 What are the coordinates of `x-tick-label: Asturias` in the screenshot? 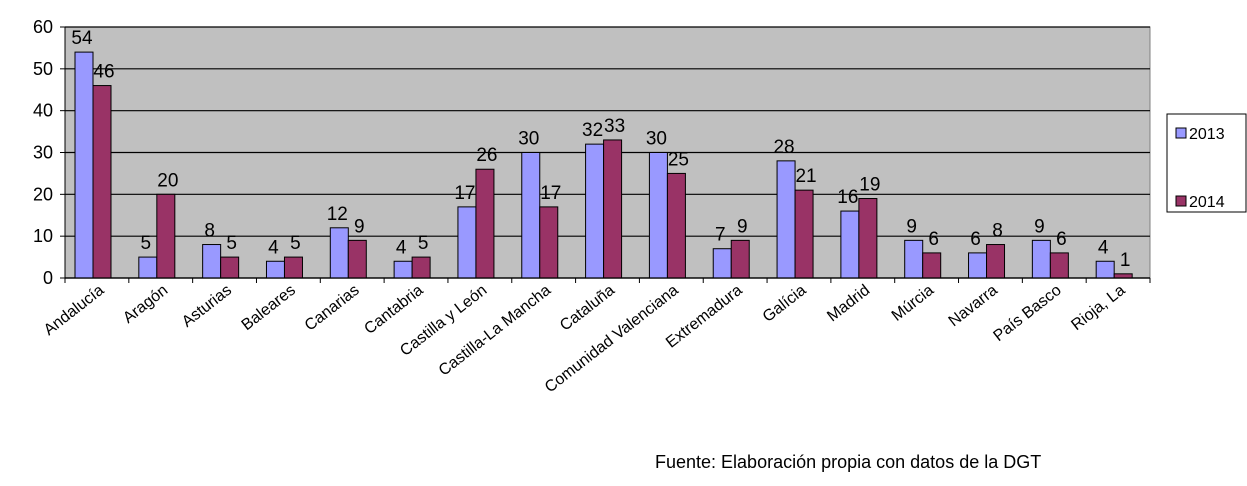 It's located at (207, 306).